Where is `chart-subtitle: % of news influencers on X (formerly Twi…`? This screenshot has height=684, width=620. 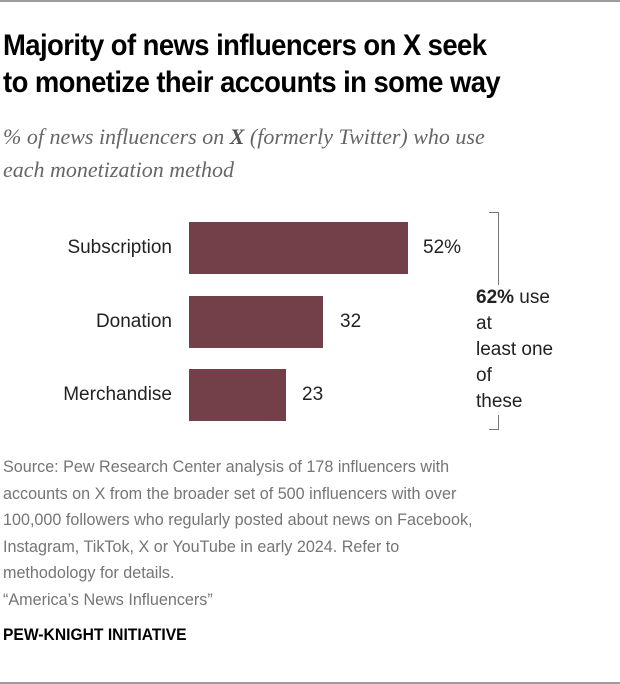
chart-subtitle: % of news influencers on X (formerly Twi… is located at coordinates (244, 153).